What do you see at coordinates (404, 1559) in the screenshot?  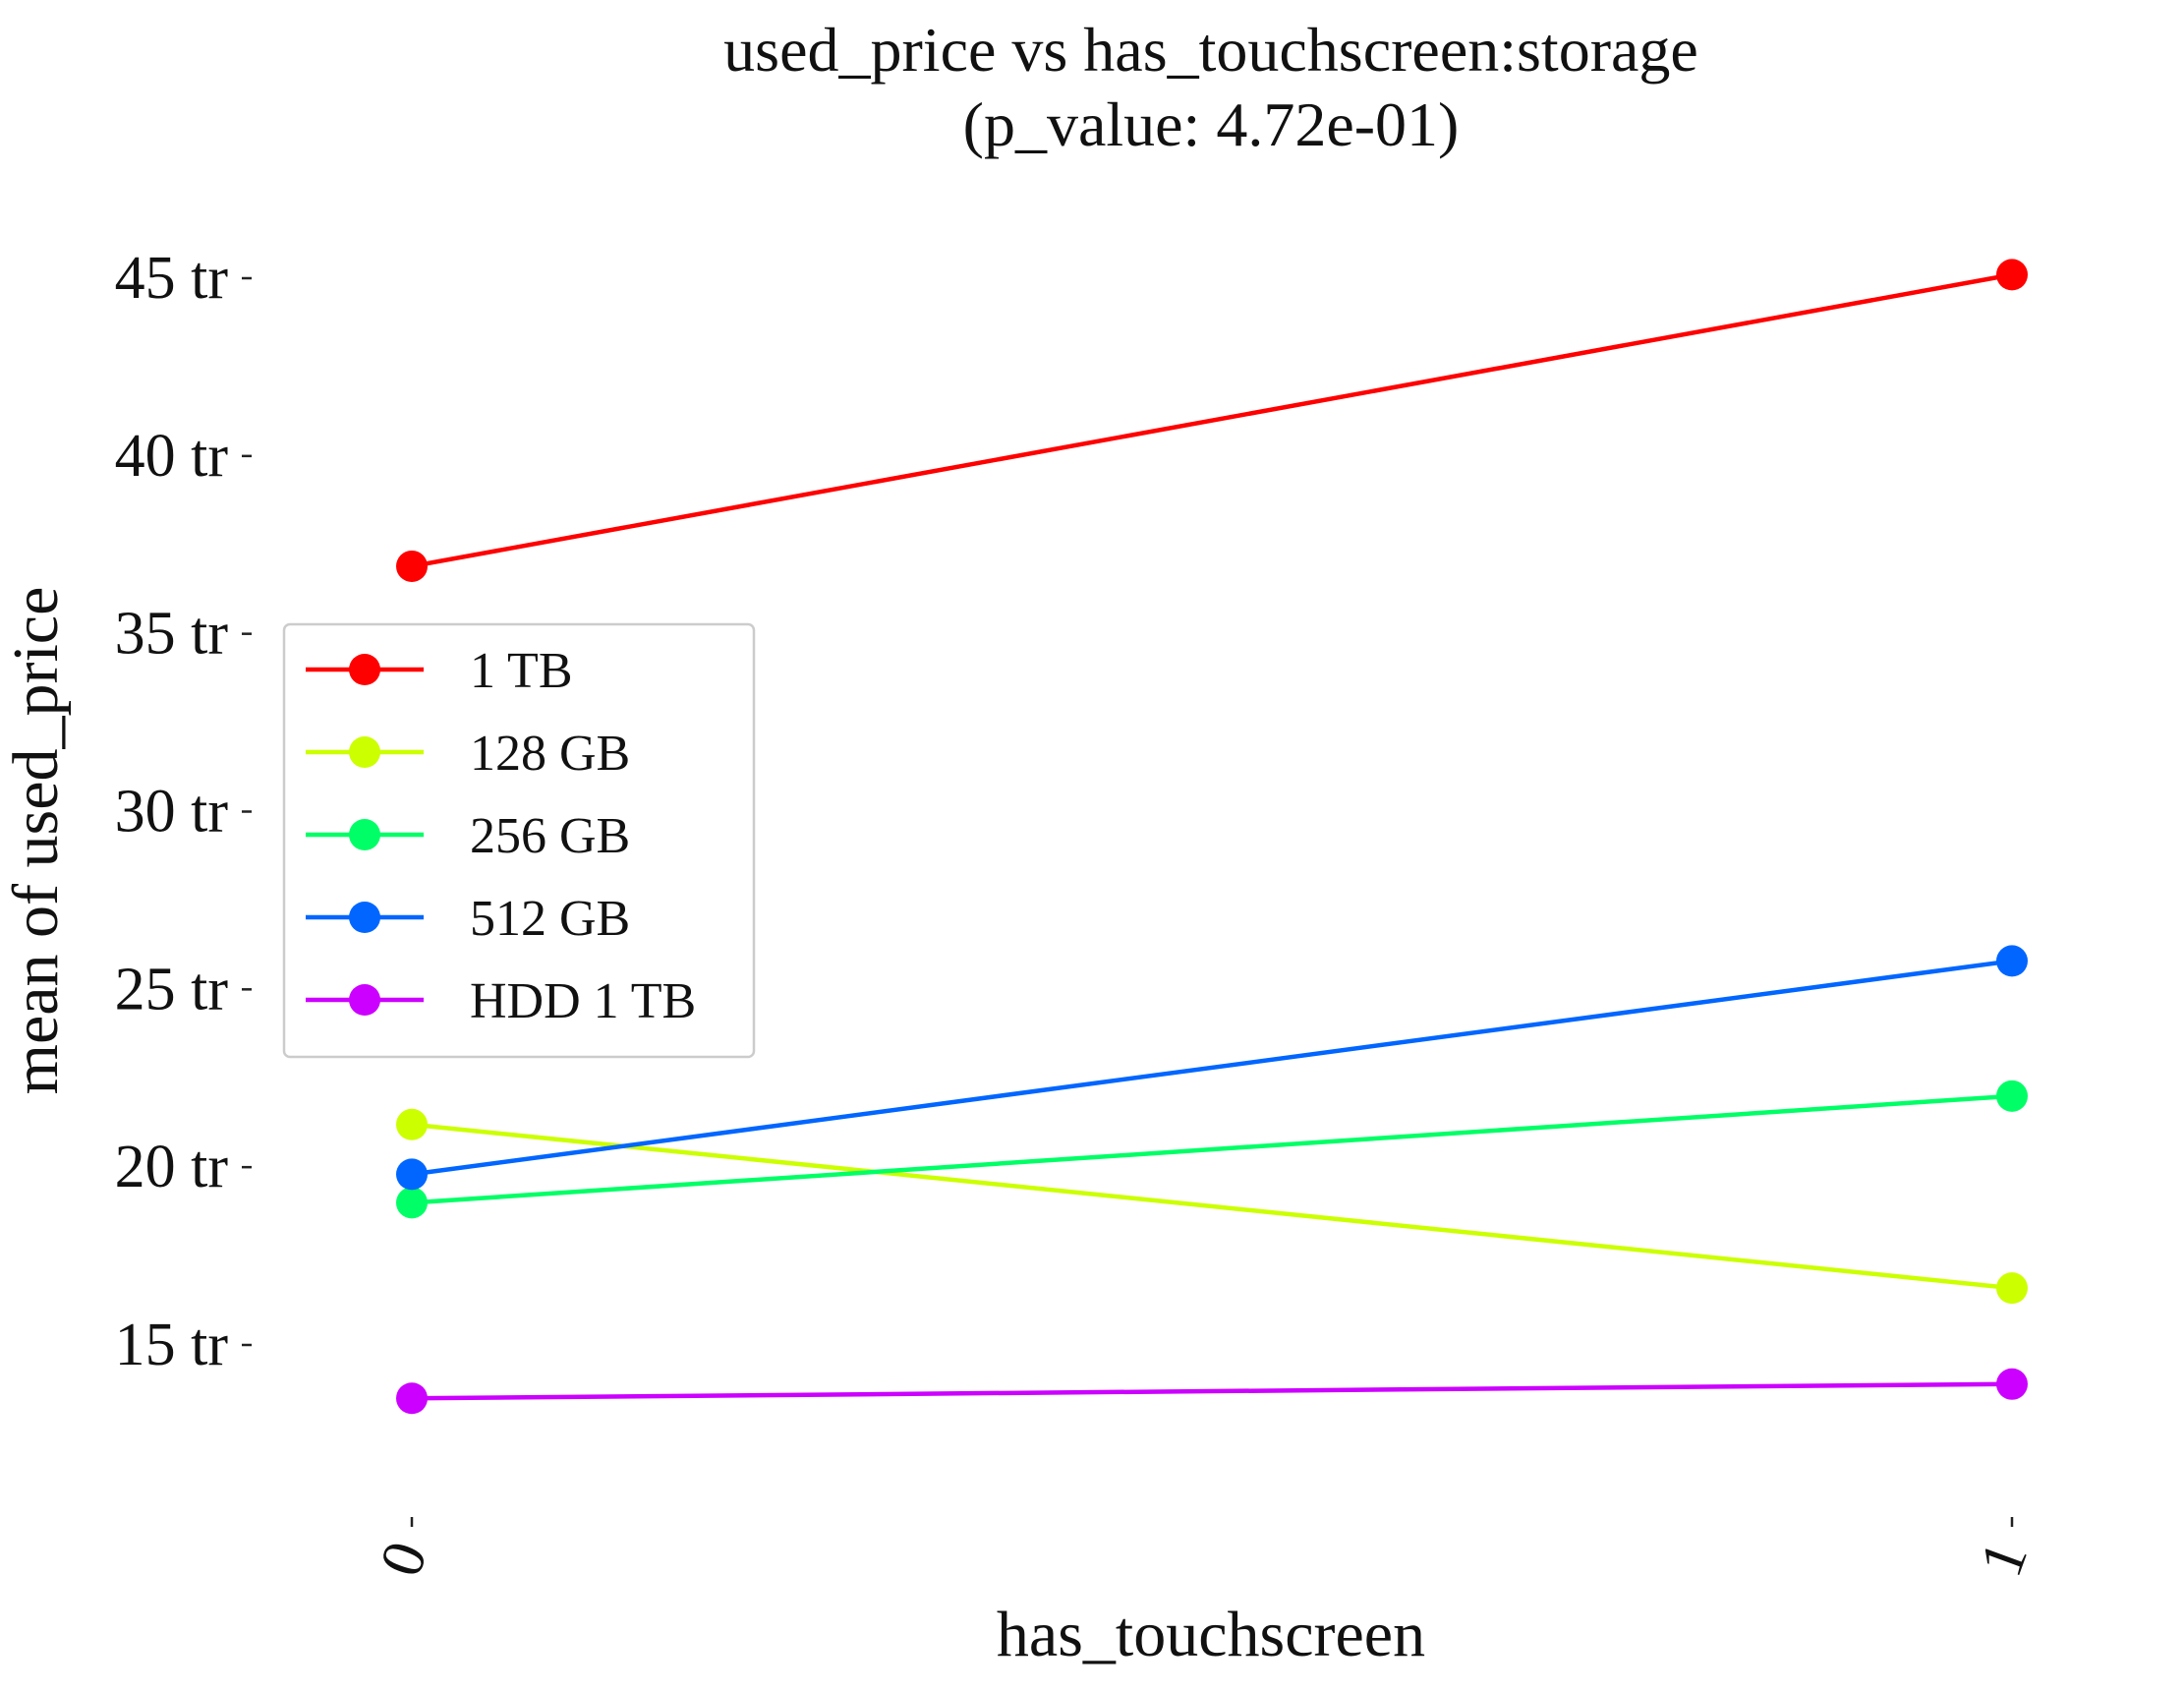 I see `x-tick-label: 0` at bounding box center [404, 1559].